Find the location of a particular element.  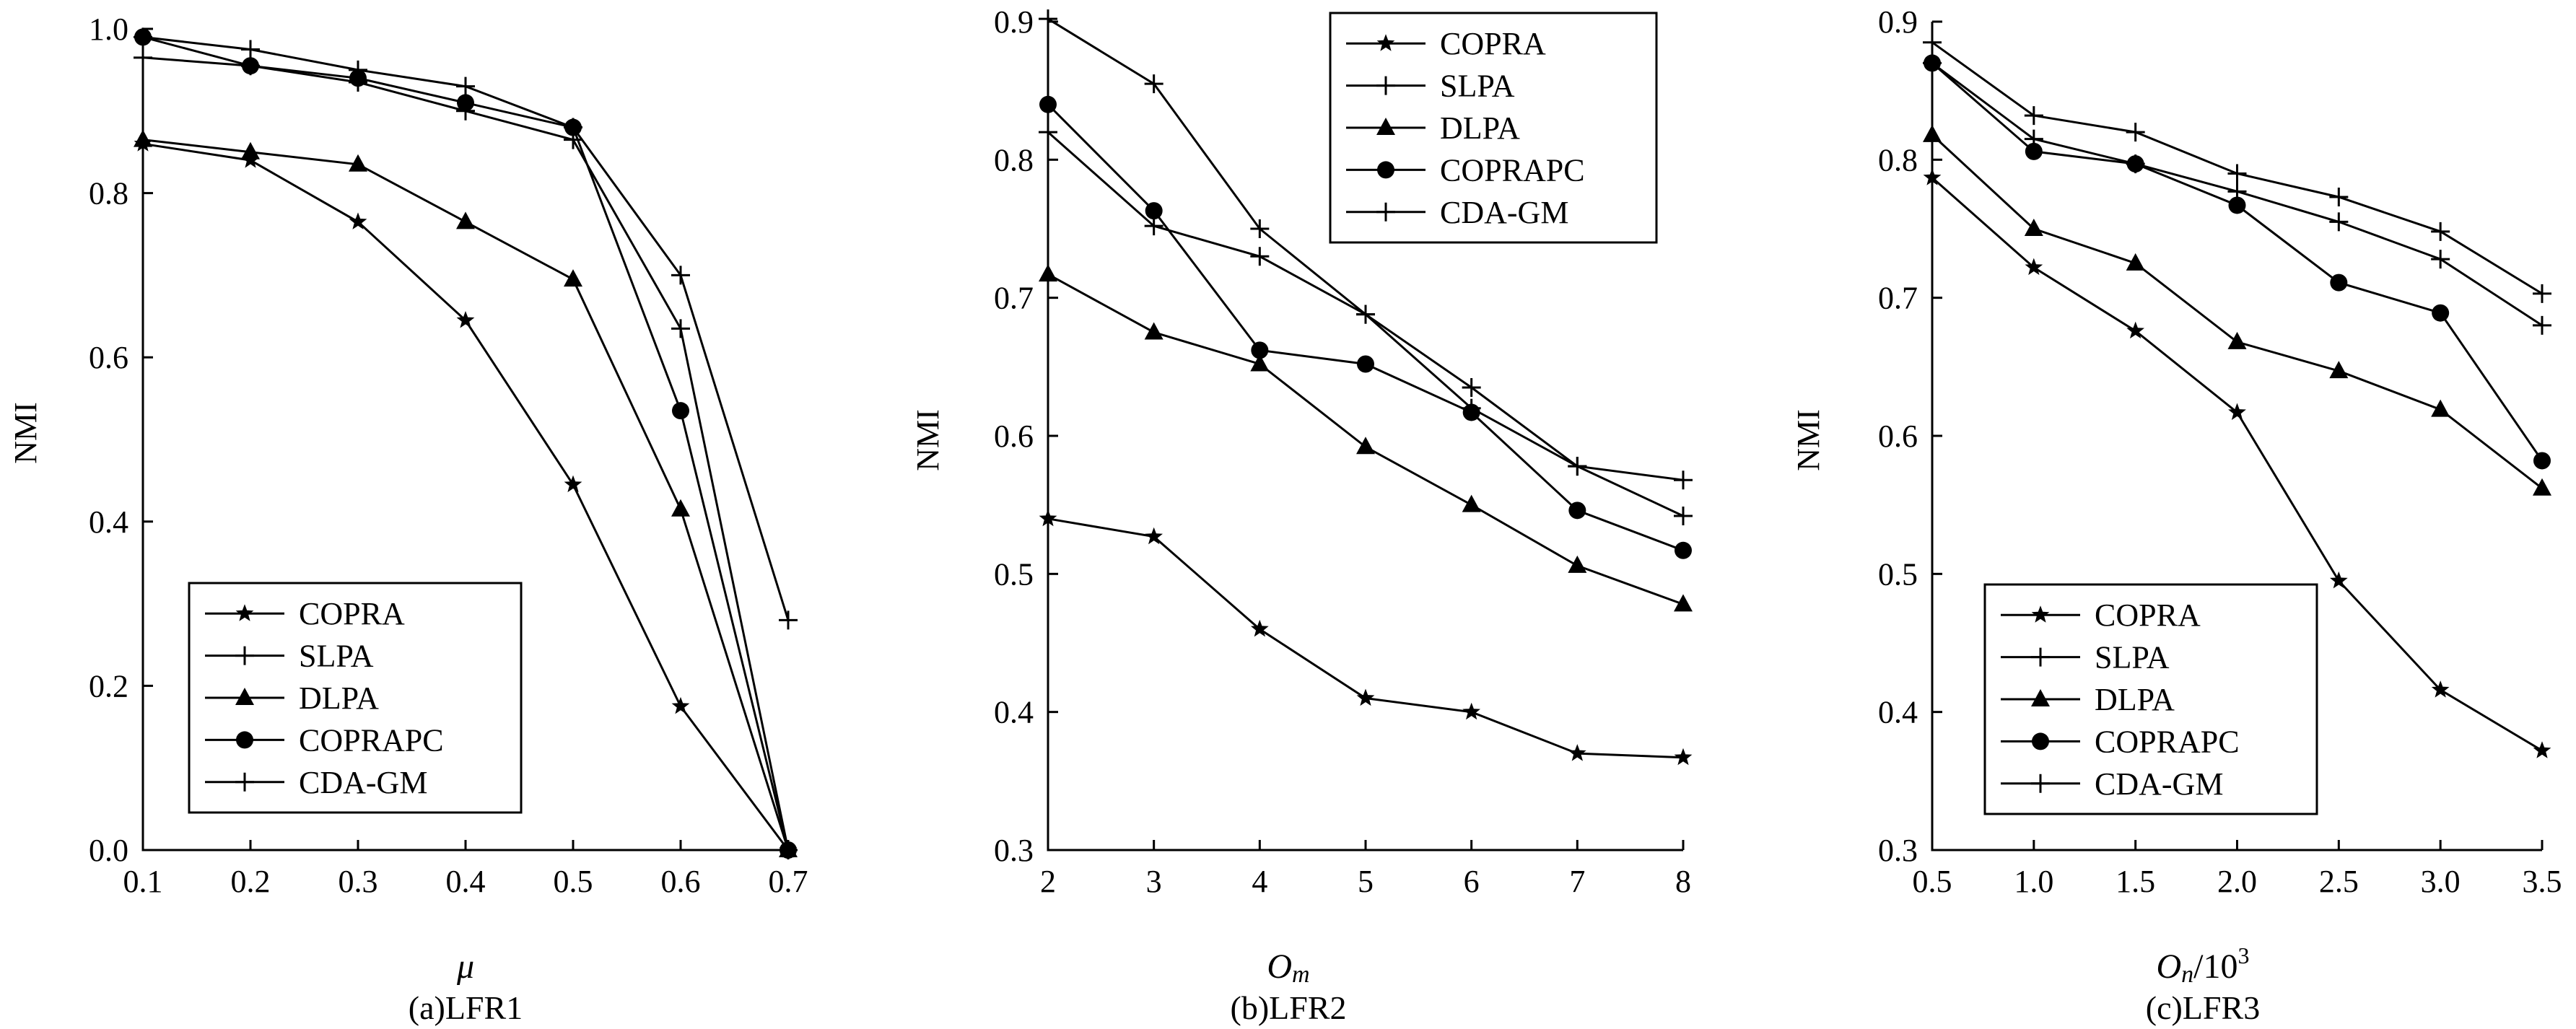

y-tick-label: 0.4 is located at coordinates (108, 522).